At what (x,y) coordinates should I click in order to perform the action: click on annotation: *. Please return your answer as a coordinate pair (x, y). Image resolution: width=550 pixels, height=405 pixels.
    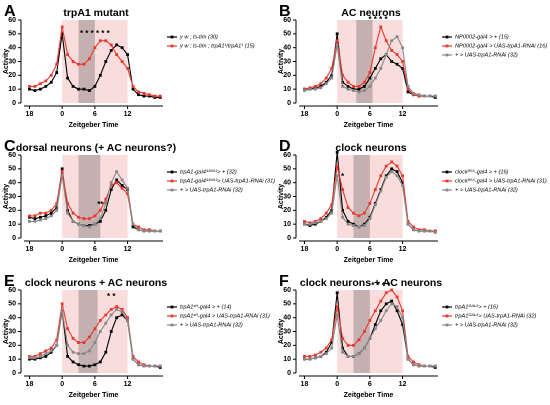
    Looking at the image, I should click on (343, 176).